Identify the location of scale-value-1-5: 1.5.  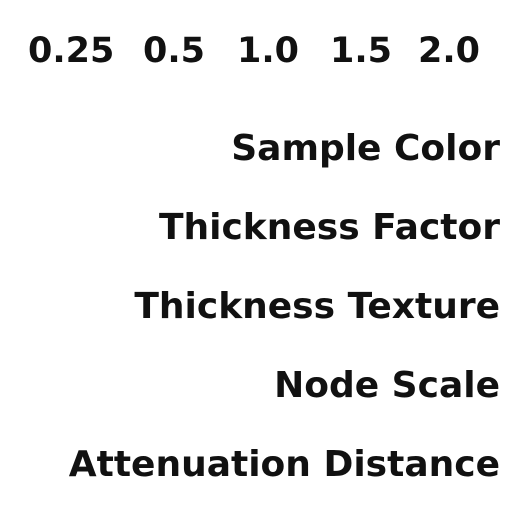
(361, 51).